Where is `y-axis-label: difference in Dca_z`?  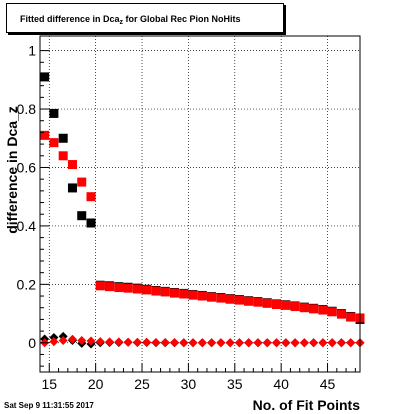 y-axis-label: difference in Dca_z is located at coordinates (12, 170).